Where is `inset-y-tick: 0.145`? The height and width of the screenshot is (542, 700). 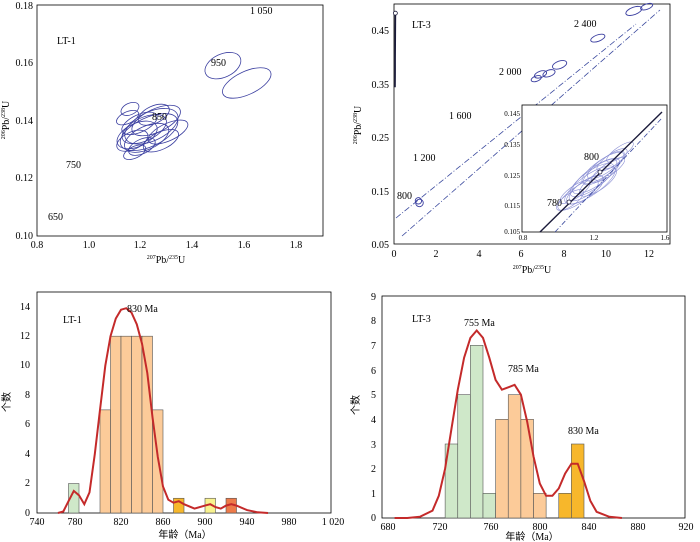
inset-y-tick: 0.145 is located at coordinates (512, 114).